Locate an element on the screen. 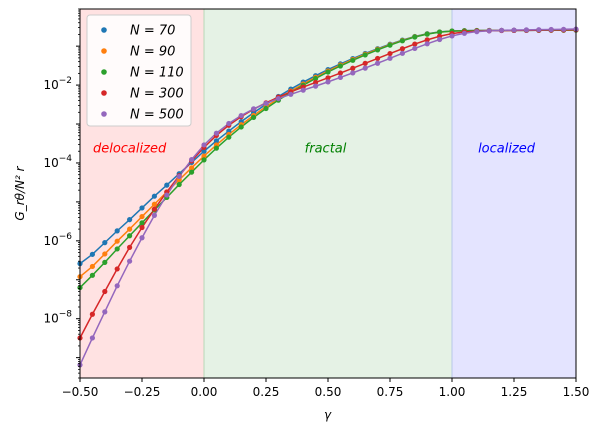 This screenshot has height=433, width=601. legend-label-N70: N = 70 is located at coordinates (152, 31).